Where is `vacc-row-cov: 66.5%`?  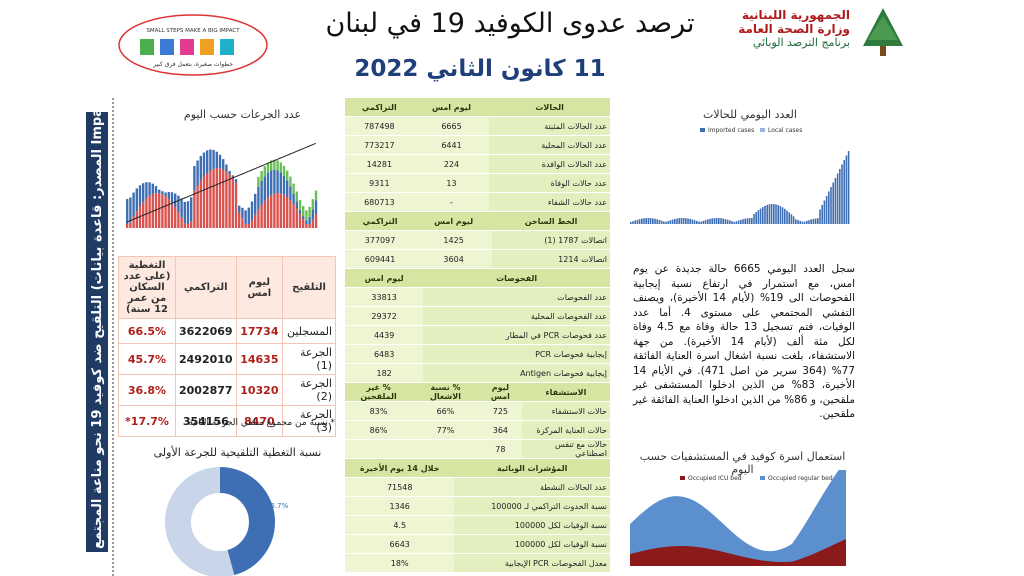
vacc-row-cov: 66.5% is located at coordinates (147, 331).